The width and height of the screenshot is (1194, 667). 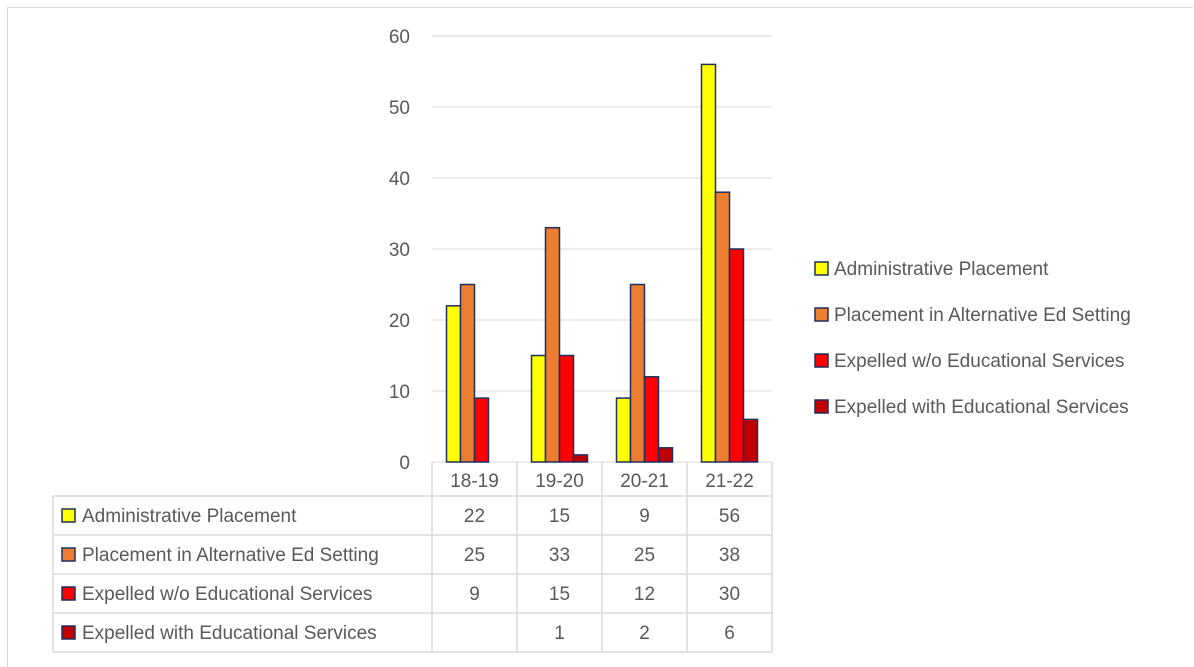 What do you see at coordinates (559, 555) in the screenshot?
I see `table-value-placement-in-alternative-ed-setting-19-20: 33` at bounding box center [559, 555].